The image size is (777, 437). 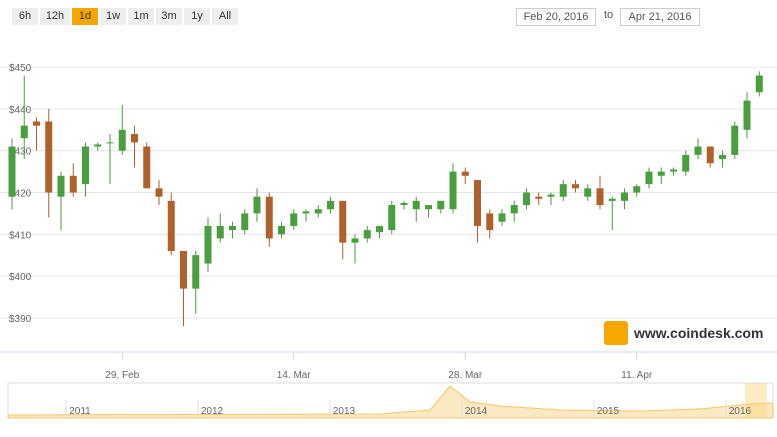 I want to click on date-to: Apr 21, 2016, so click(x=660, y=17).